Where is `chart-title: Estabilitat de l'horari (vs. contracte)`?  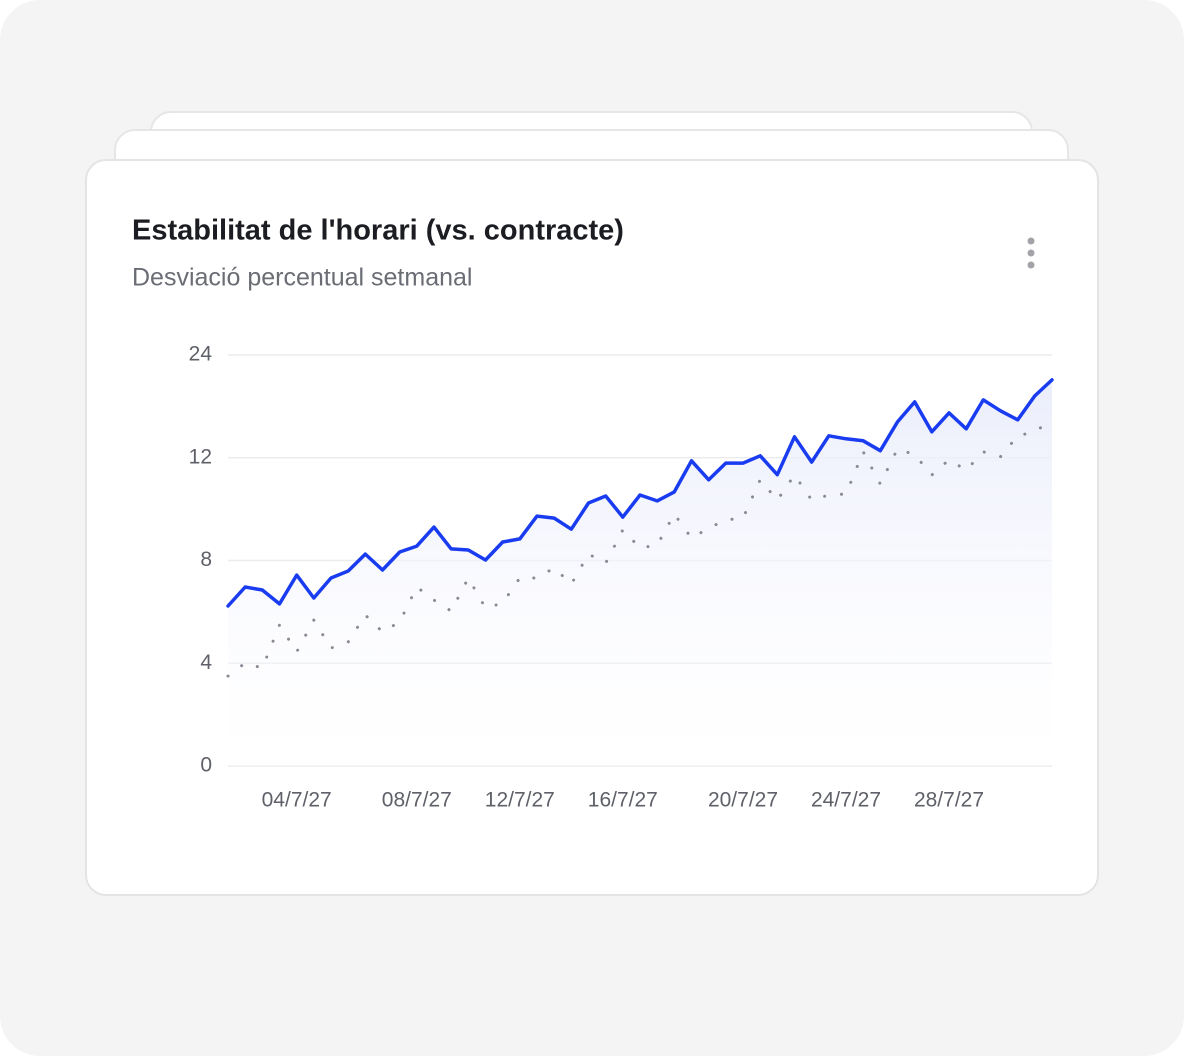 chart-title: Estabilitat de l'horari (vs. contracte) is located at coordinates (378, 231).